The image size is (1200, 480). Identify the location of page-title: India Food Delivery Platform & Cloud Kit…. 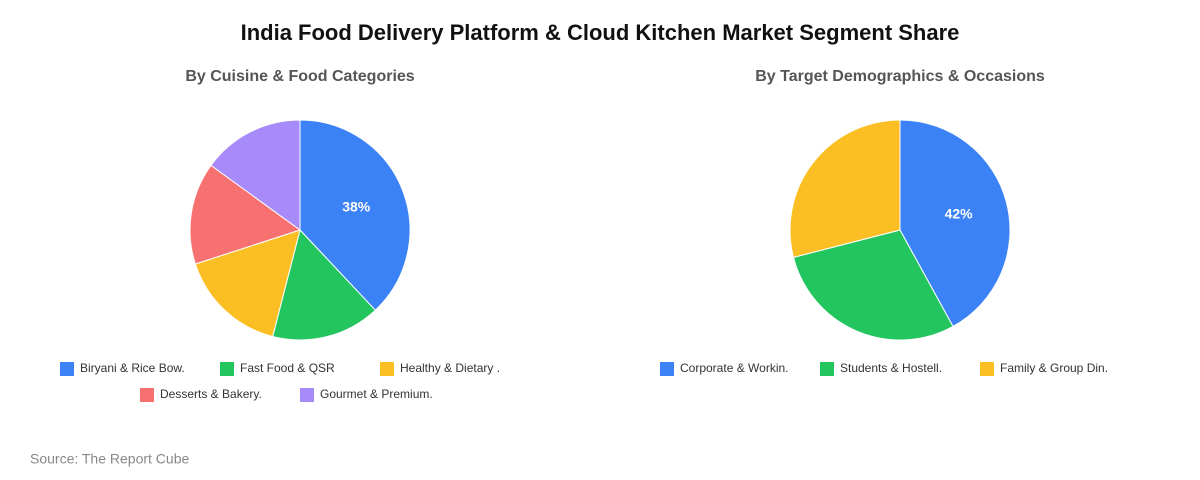
(600, 32).